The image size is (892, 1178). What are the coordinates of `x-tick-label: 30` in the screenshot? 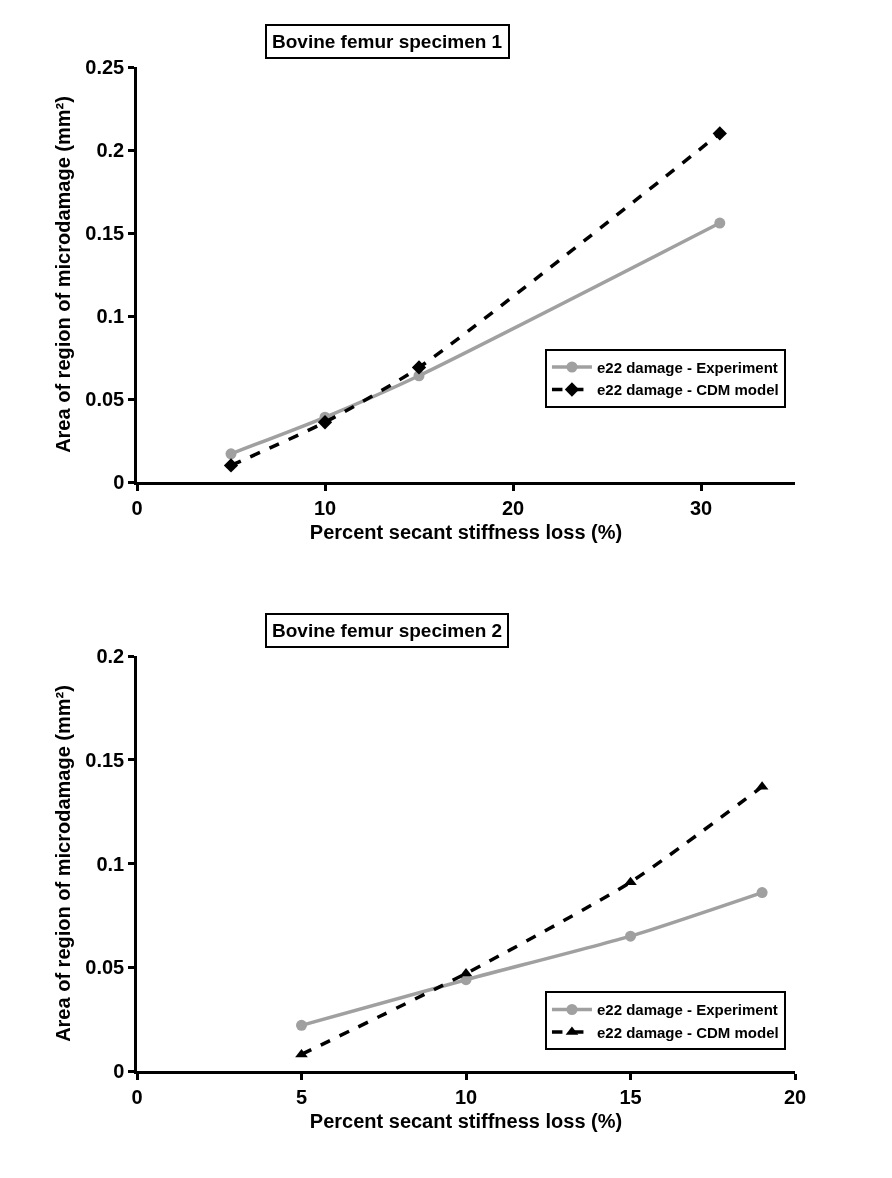 It's located at (701, 507).